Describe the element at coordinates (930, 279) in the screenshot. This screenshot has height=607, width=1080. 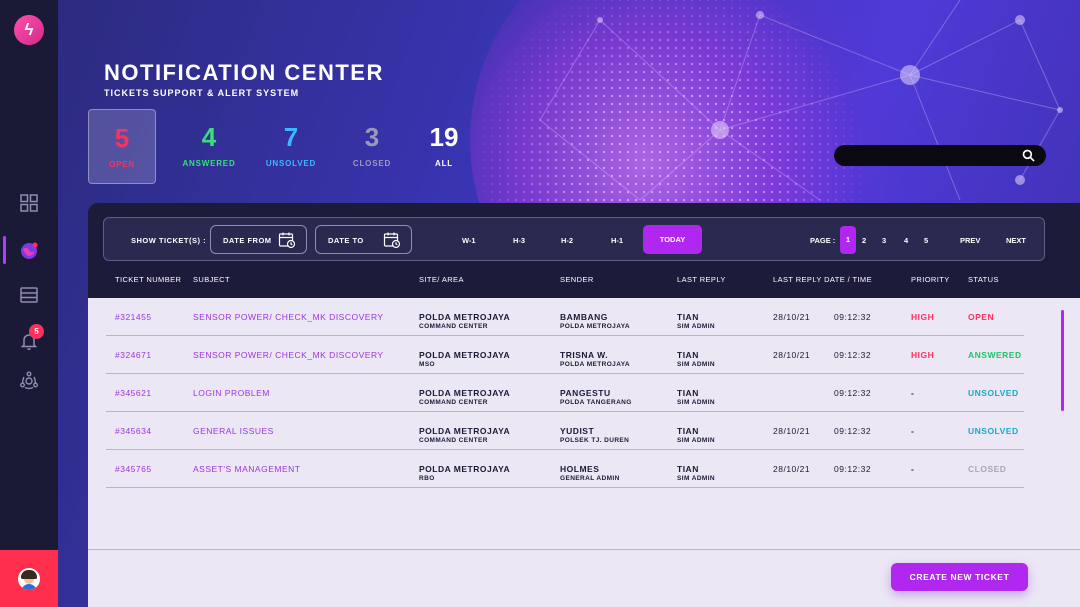
I see `column-priority: PRIORITY` at that location.